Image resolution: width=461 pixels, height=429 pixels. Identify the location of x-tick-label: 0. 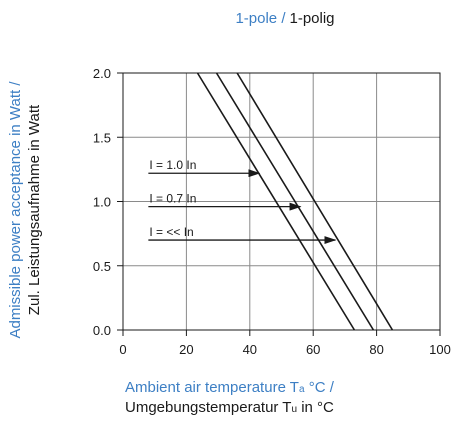
(122, 349).